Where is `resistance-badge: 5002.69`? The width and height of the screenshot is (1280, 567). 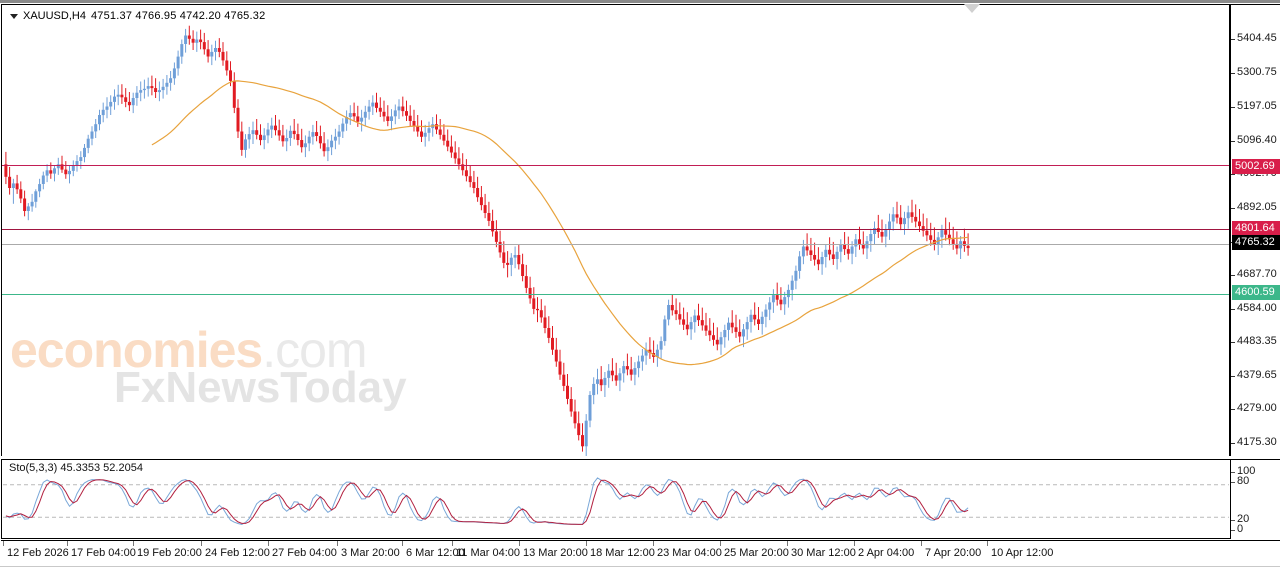 resistance-badge: 5002.69 is located at coordinates (1256, 166).